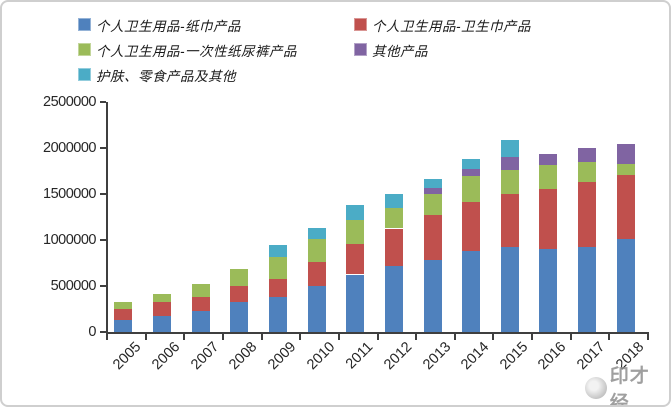 This screenshot has height=407, width=671. What do you see at coordinates (432, 296) in the screenshot?
I see `bar-segment-2013-series0` at bounding box center [432, 296].